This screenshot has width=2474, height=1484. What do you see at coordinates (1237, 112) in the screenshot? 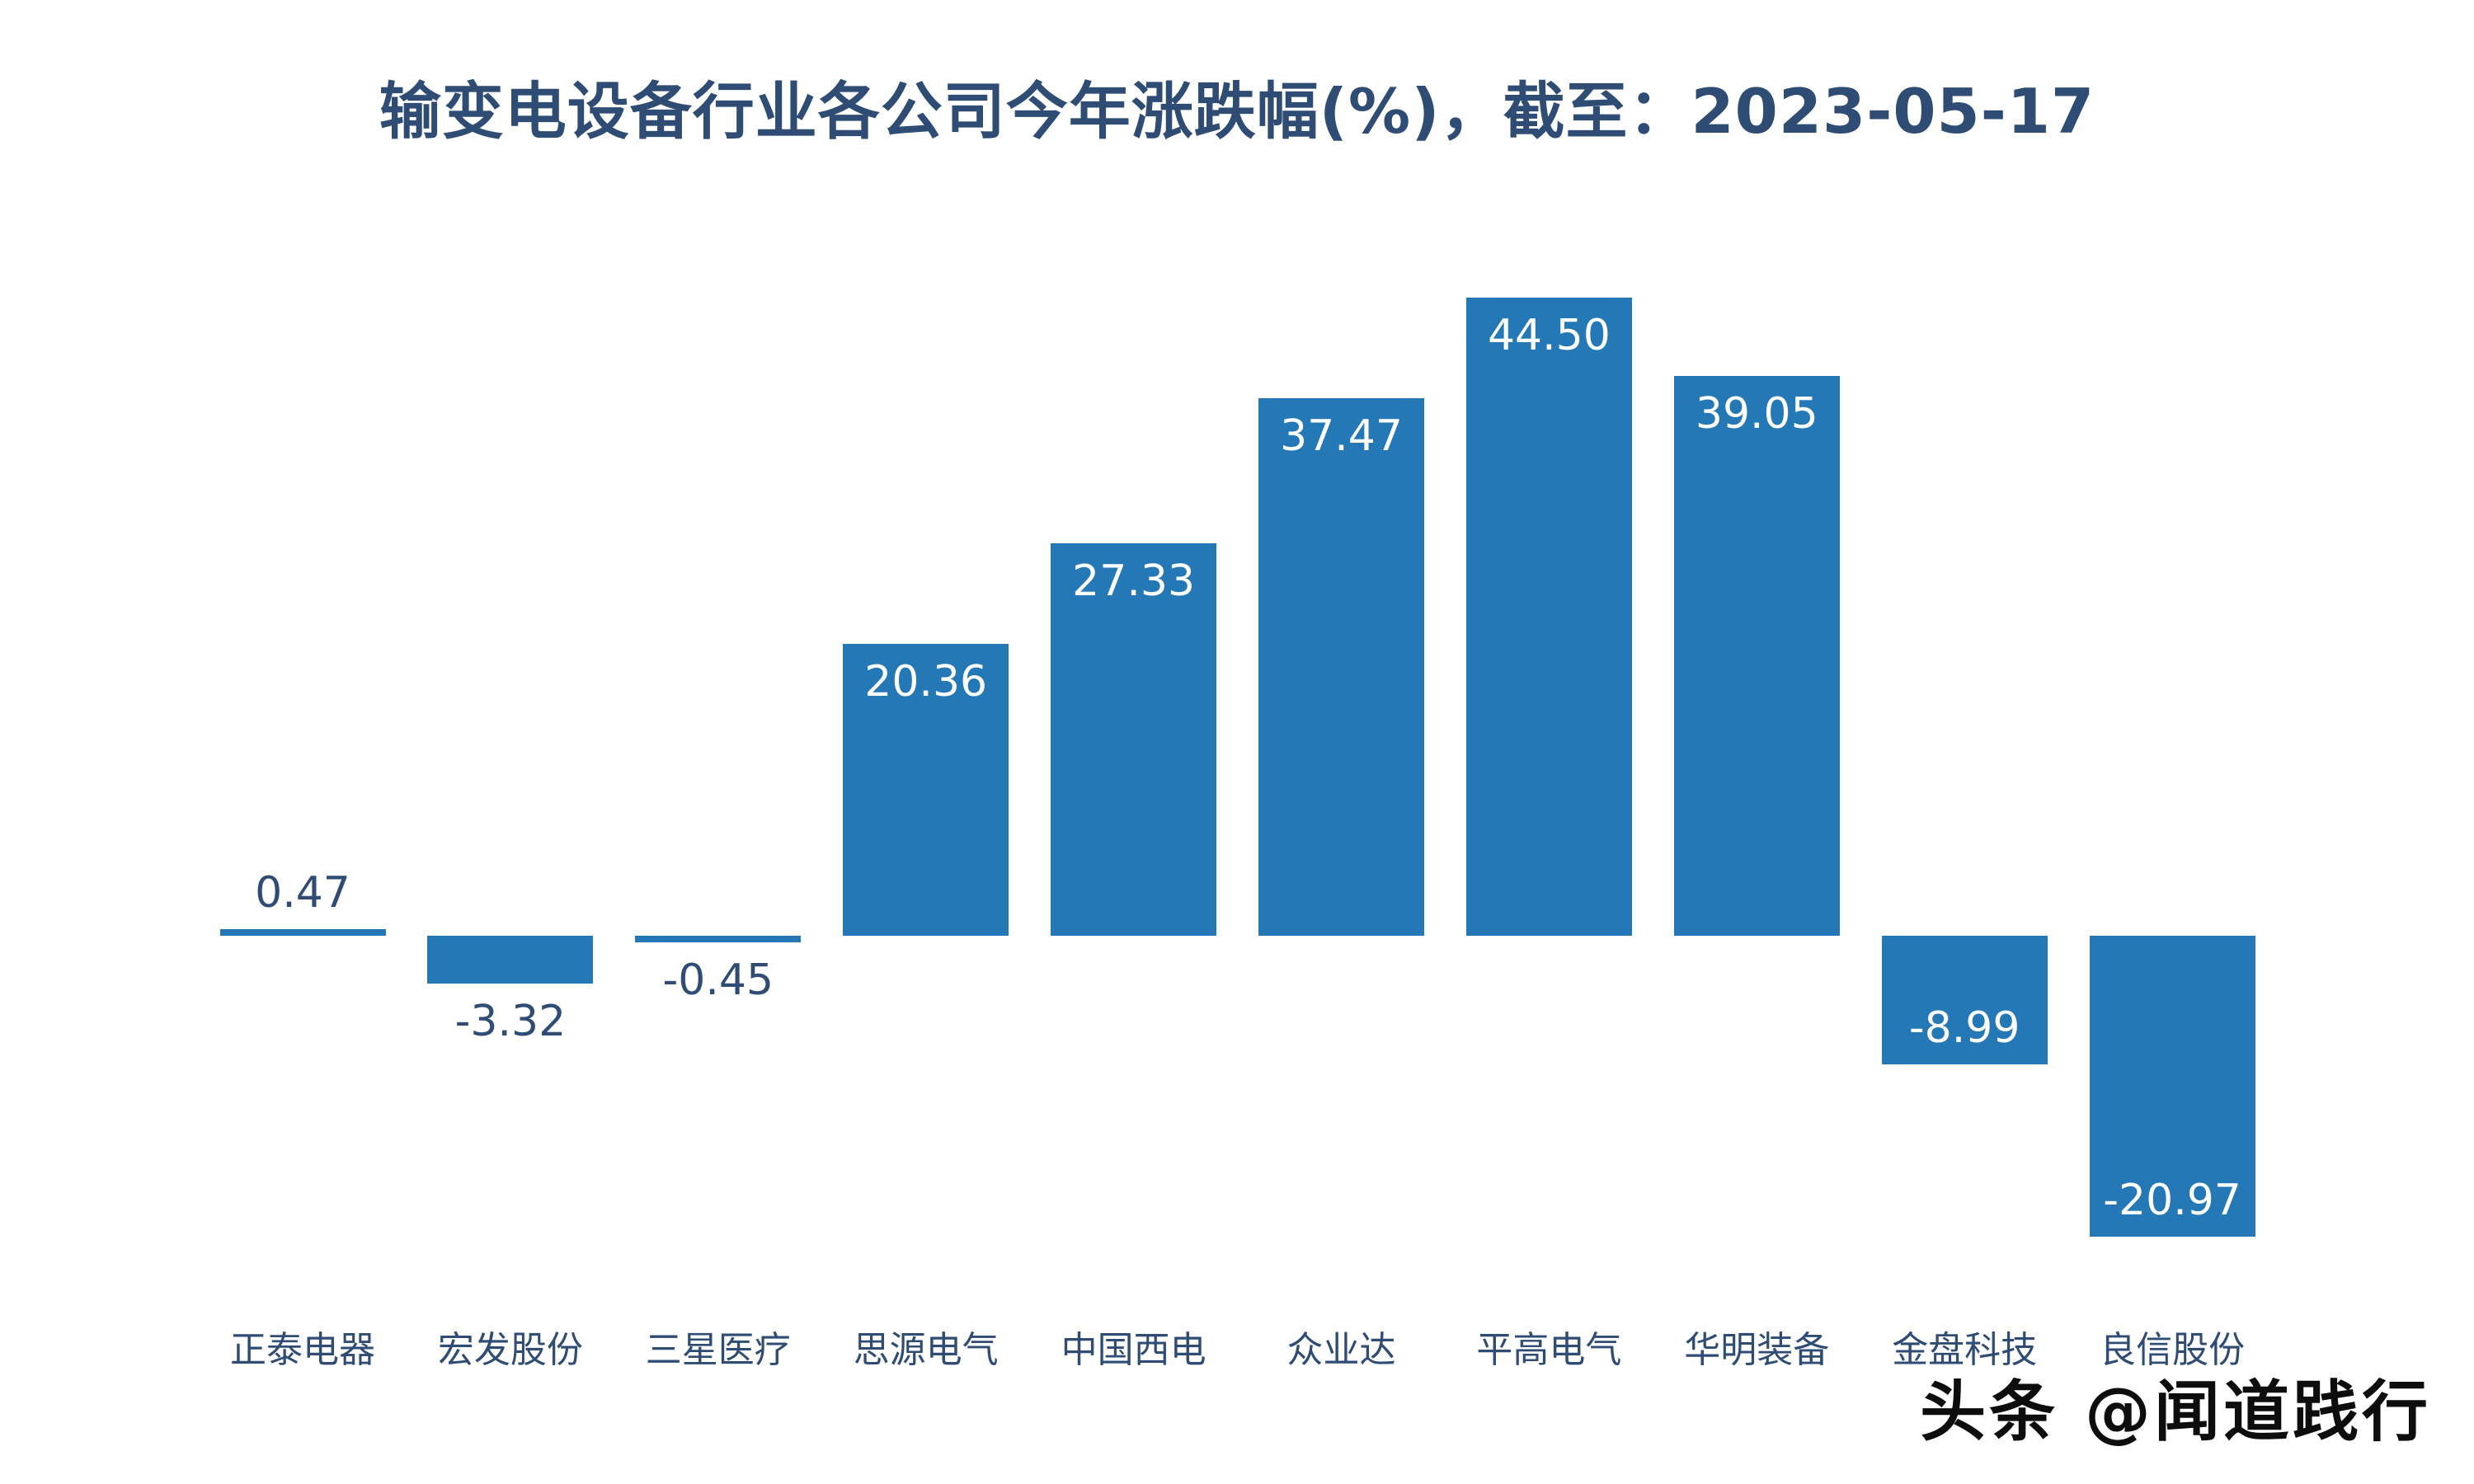
I see `chart-title: 输变电设备行业各公司今年涨跌幅(%)，截至：2023-05-17` at bounding box center [1237, 112].